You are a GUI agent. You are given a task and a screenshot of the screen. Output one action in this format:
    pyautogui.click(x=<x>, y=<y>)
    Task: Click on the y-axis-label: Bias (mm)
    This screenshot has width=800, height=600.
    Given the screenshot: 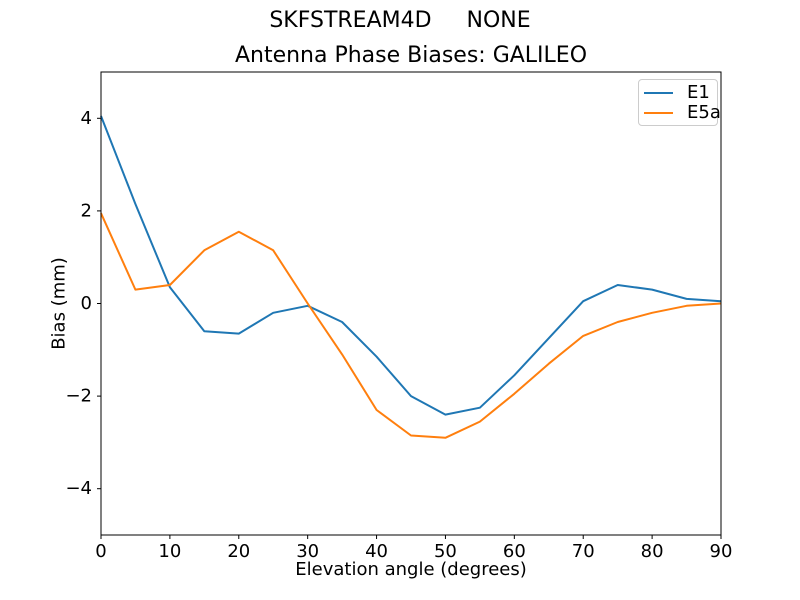 What is the action you would take?
    pyautogui.click(x=59, y=303)
    